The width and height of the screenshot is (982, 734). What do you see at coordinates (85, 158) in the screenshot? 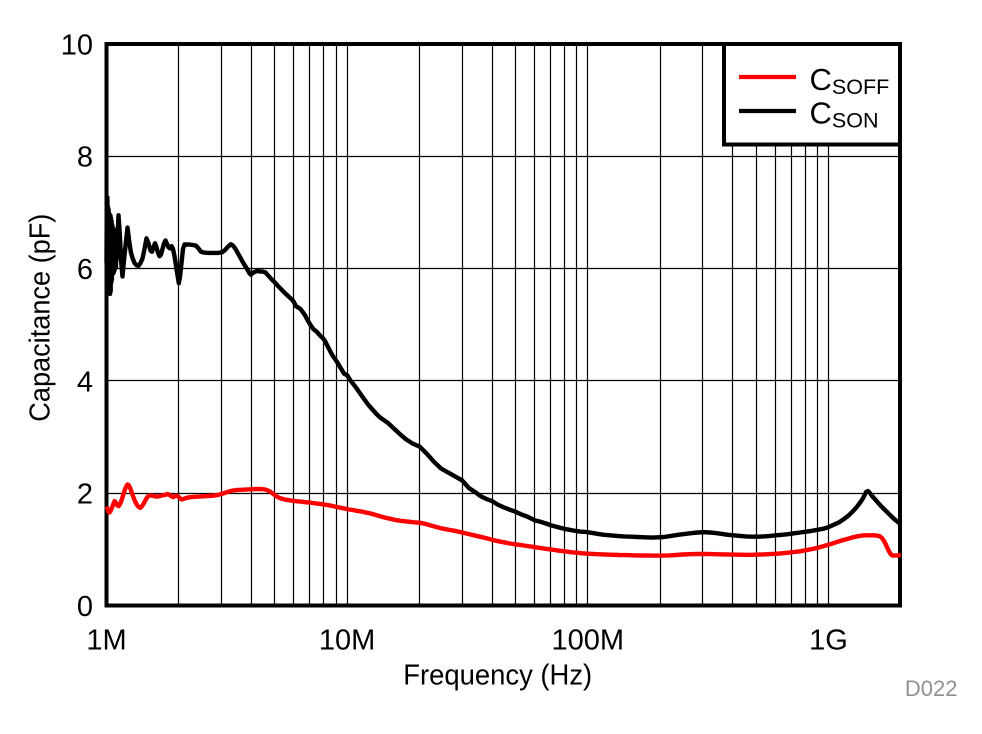
I see `svg-text: 8` at bounding box center [85, 158].